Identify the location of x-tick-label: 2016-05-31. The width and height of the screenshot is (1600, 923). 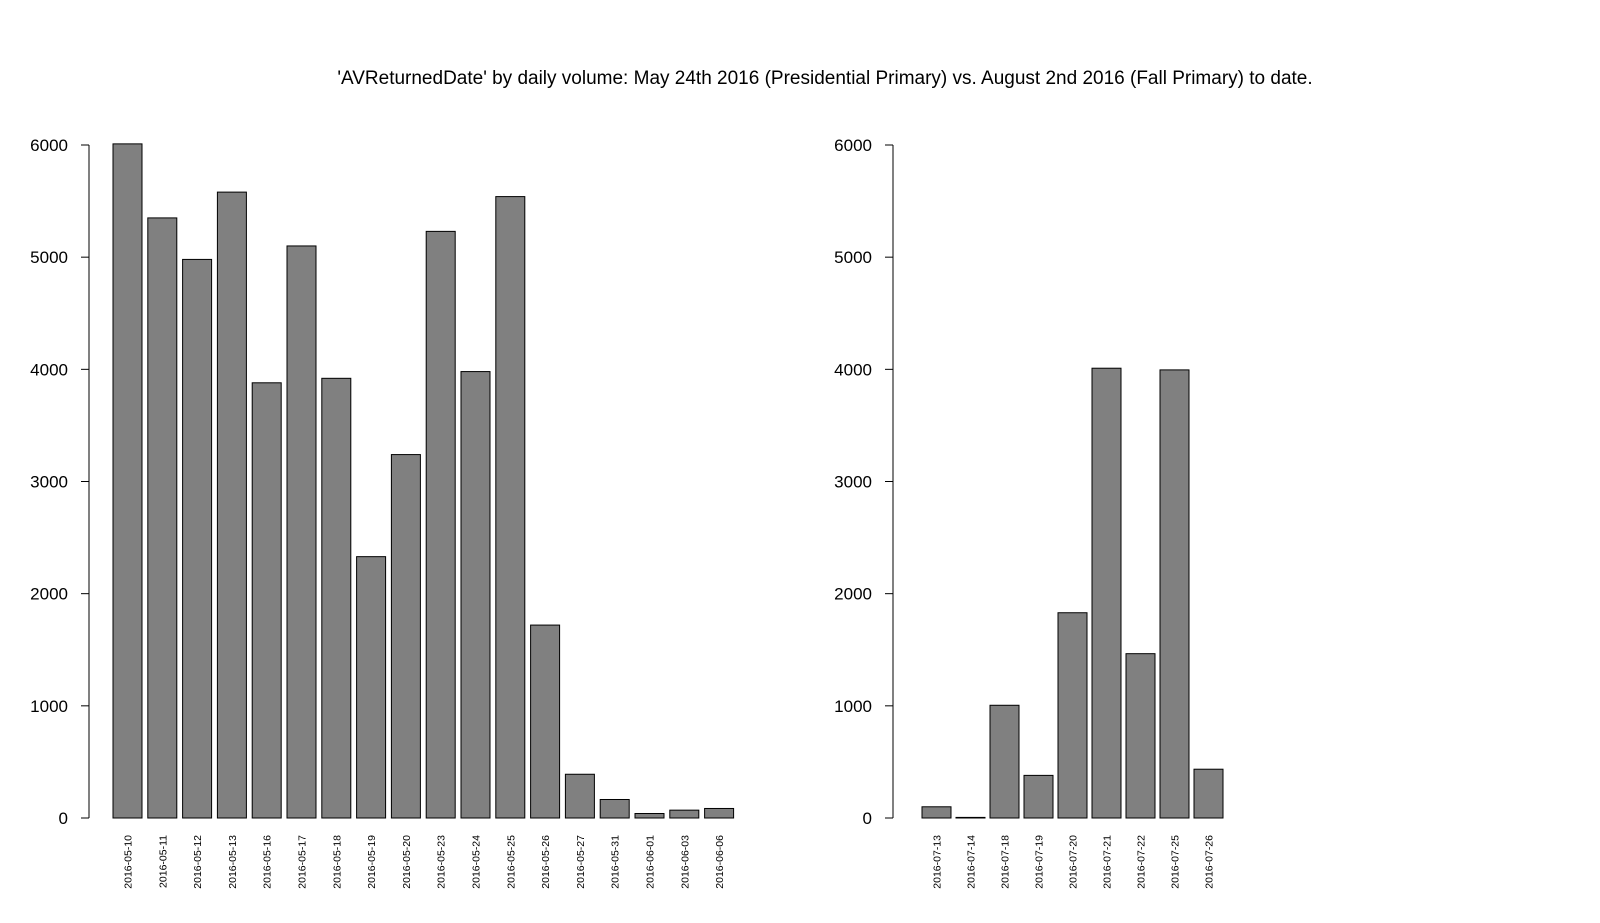
(616, 862).